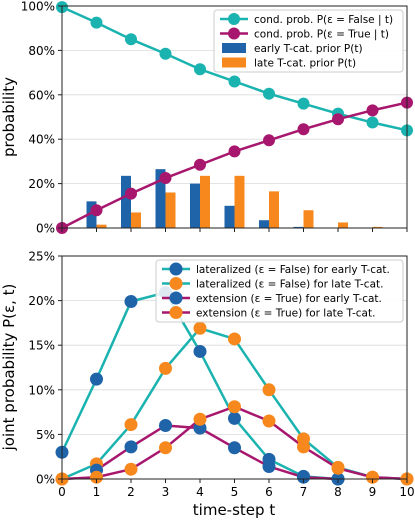  I want to click on bottom-legend-label: extension (ε = True) for early T-cat., so click(289, 299).